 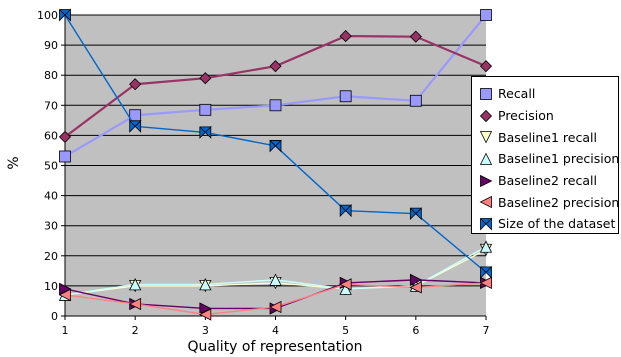 What do you see at coordinates (135, 330) in the screenshot?
I see `x-tick-label: 2` at bounding box center [135, 330].